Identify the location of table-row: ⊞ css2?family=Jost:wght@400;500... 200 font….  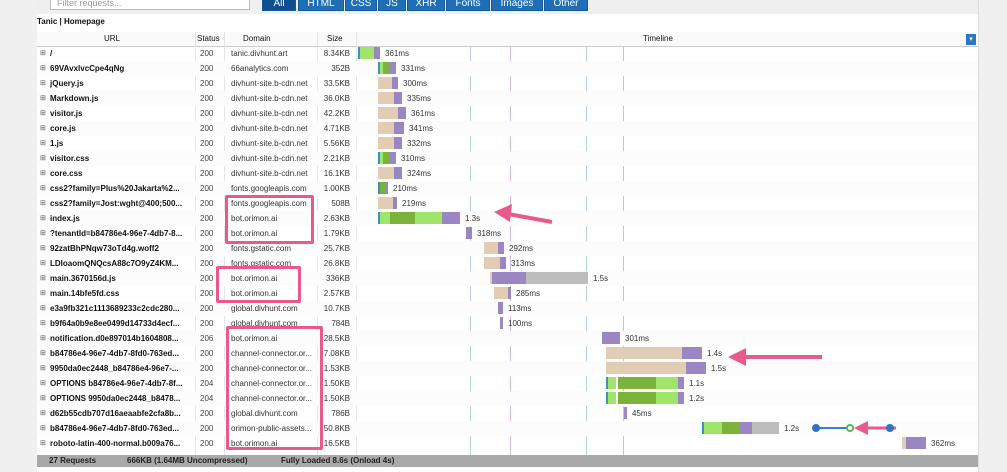
(507, 203).